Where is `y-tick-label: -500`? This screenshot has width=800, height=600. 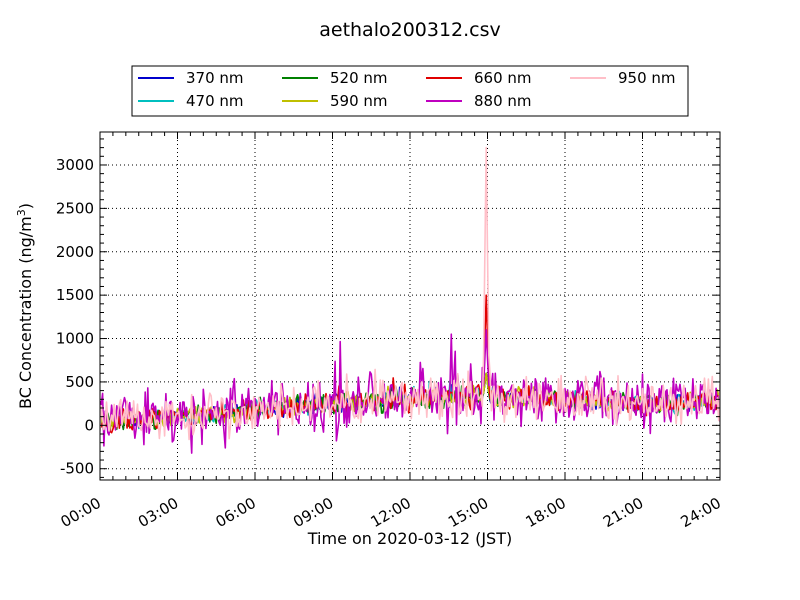
y-tick-label: -500 is located at coordinates (77, 469).